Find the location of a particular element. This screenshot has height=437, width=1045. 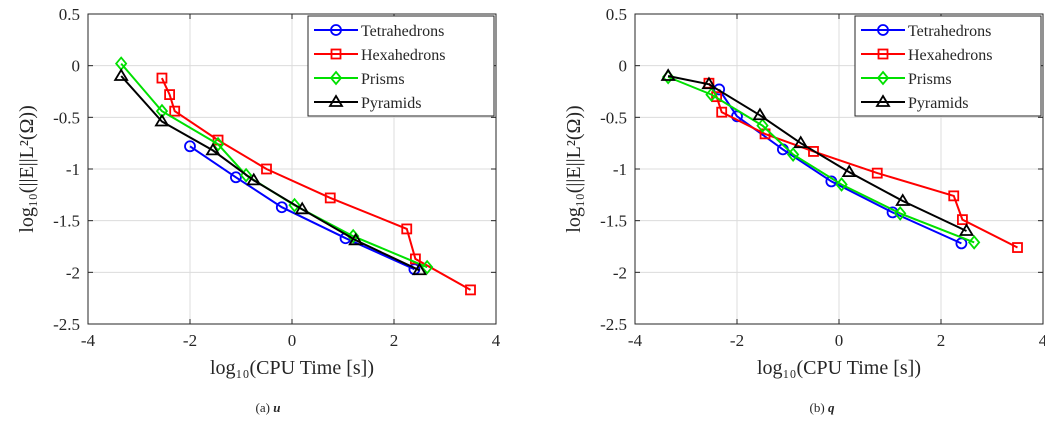

series-prisms is located at coordinates (821, 159).